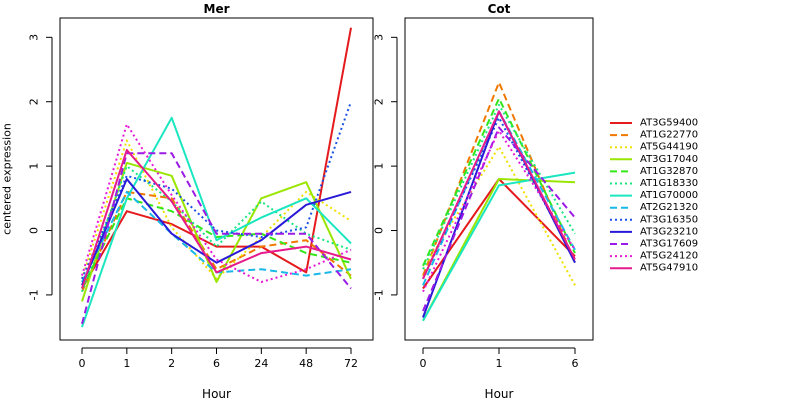  I want to click on cot-series-line-at1g18330, so click(499, 186).